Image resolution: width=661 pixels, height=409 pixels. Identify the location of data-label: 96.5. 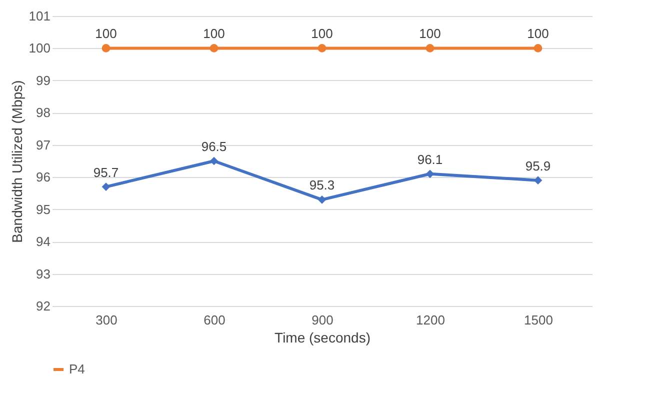
(214, 146).